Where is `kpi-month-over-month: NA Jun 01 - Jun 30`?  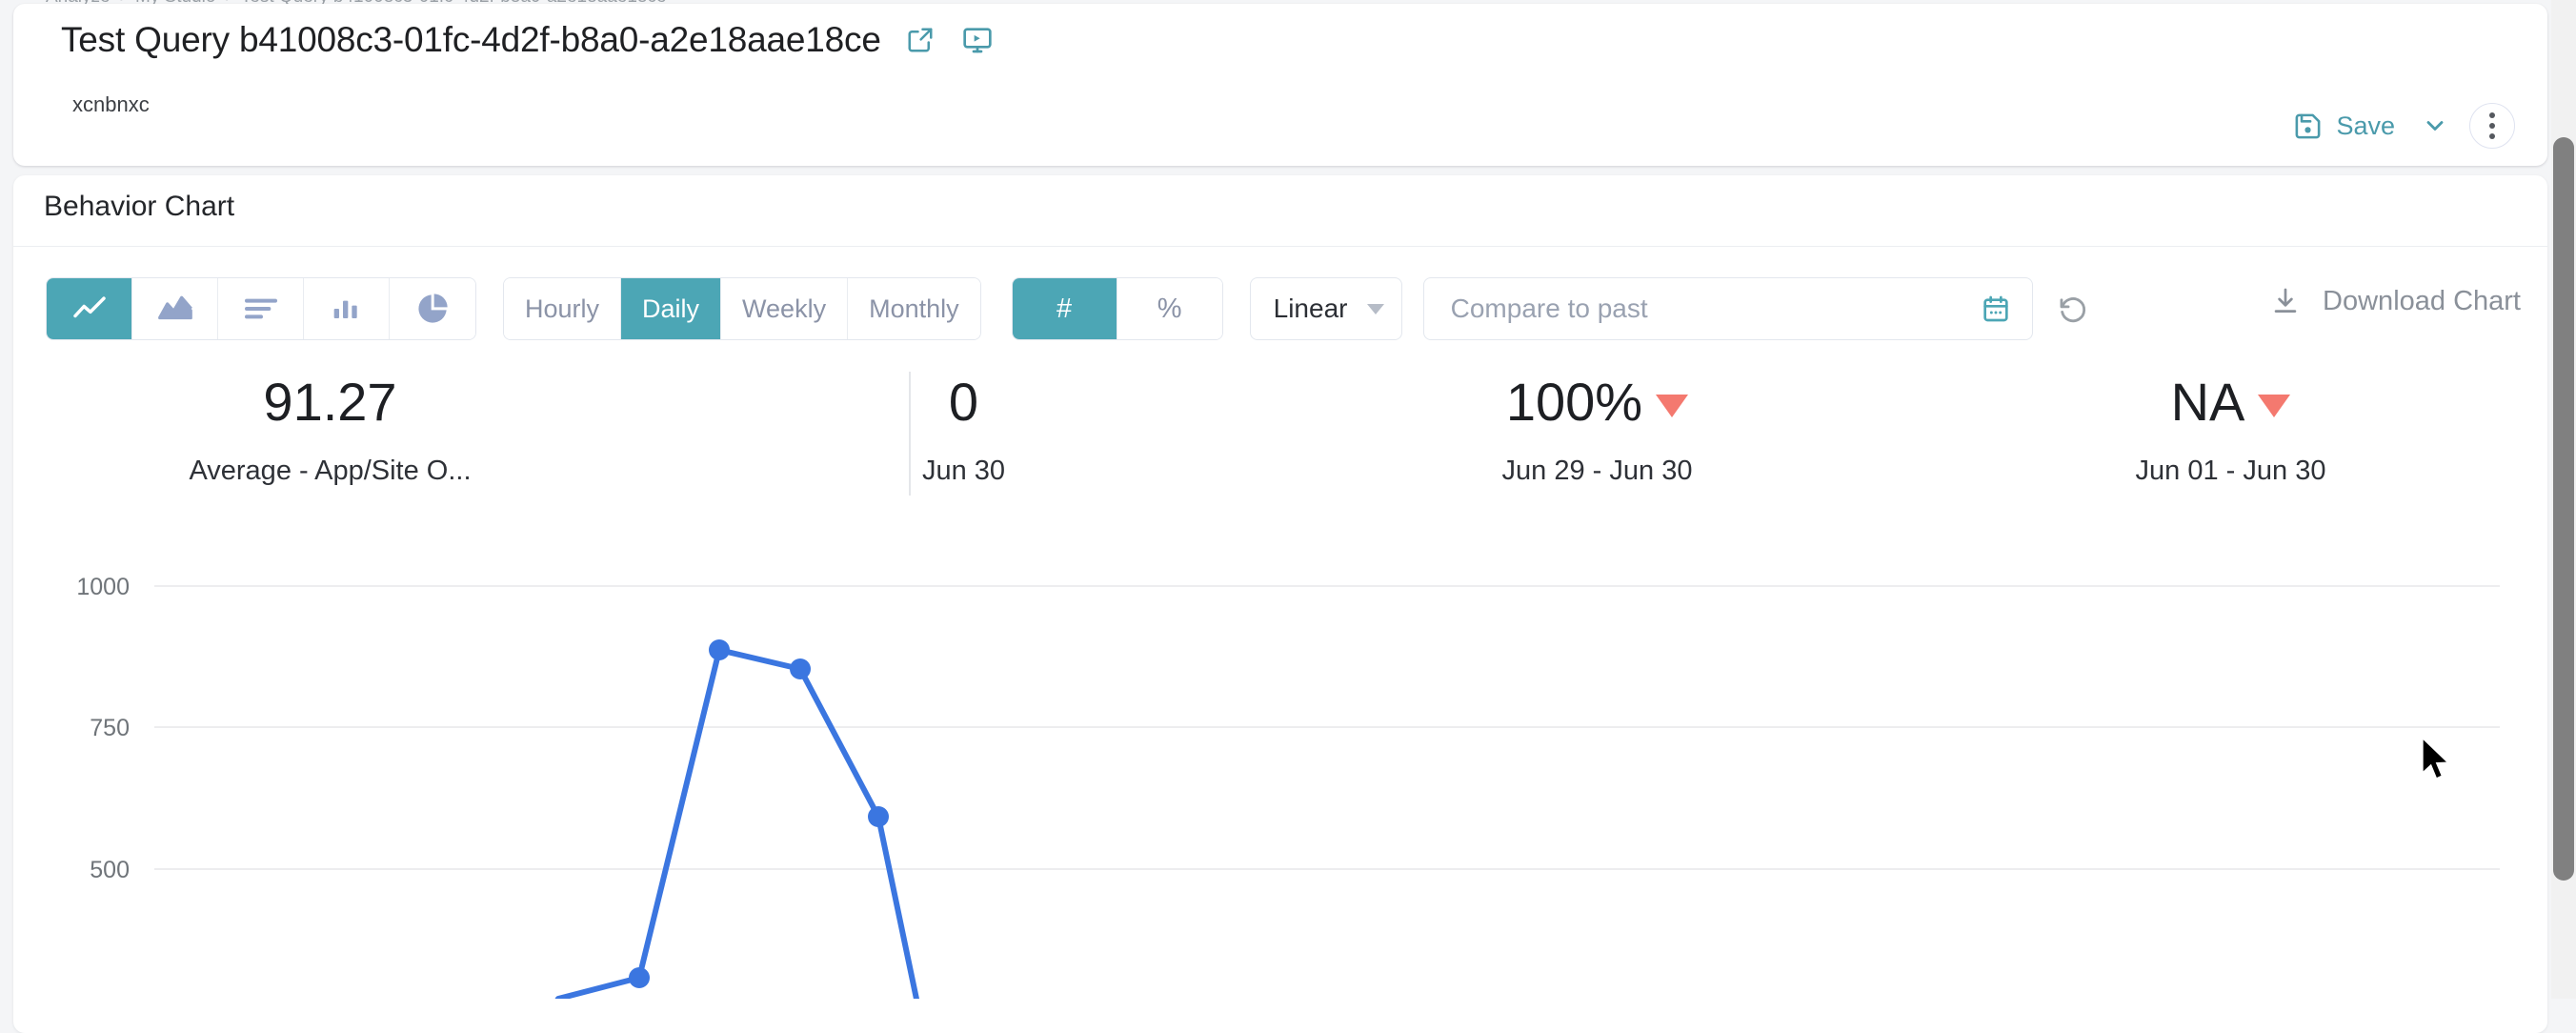
kpi-month-over-month: NA Jun 01 - Jun 30 is located at coordinates (2231, 425).